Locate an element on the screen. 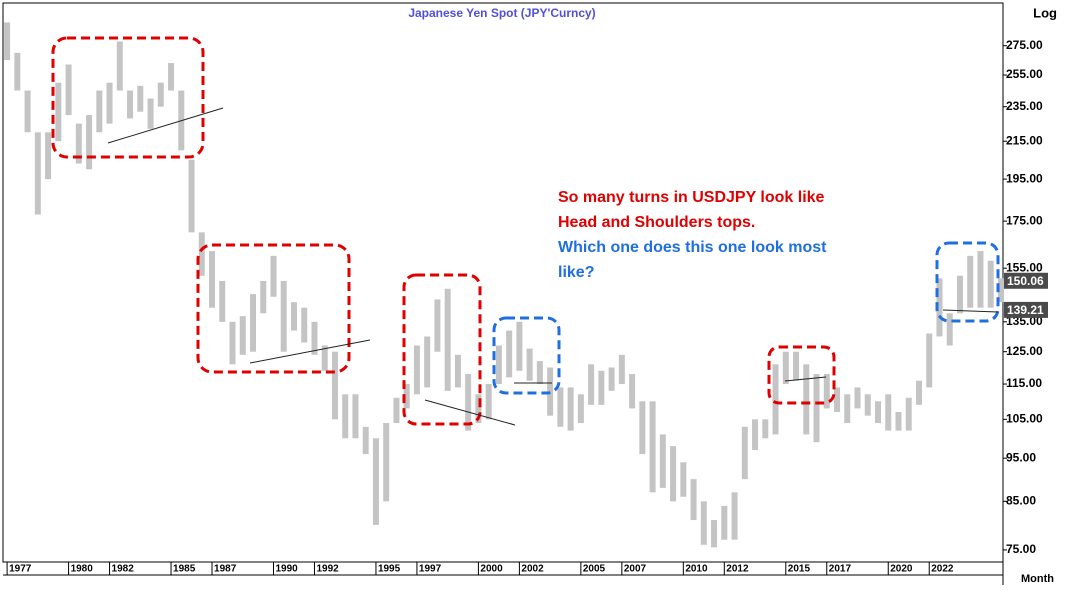 The height and width of the screenshot is (590, 1065). x-unit-label: Month is located at coordinates (1037, 579).